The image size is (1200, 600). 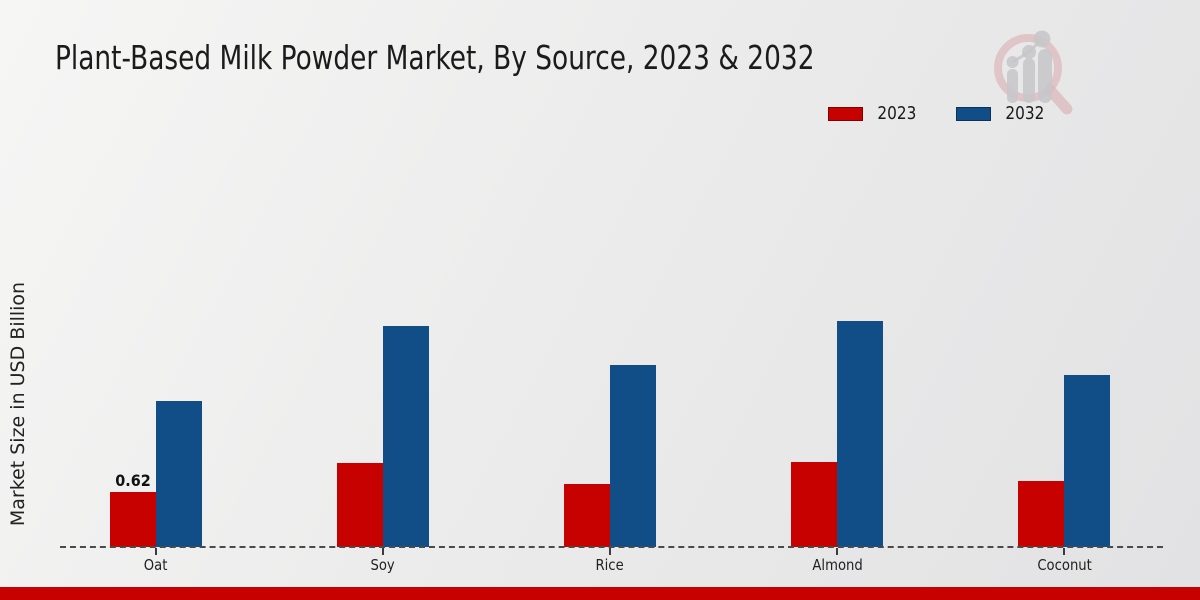 What do you see at coordinates (1002, 113) in the screenshot?
I see `legend-item-2032: 2032` at bounding box center [1002, 113].